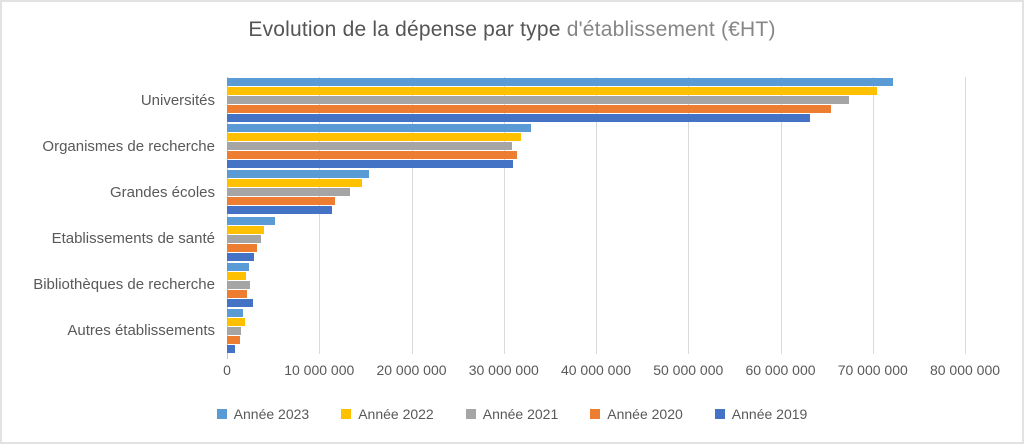 The image size is (1024, 444). Describe the element at coordinates (503, 370) in the screenshot. I see `x-axis-tick-label: 30 000 000` at that location.